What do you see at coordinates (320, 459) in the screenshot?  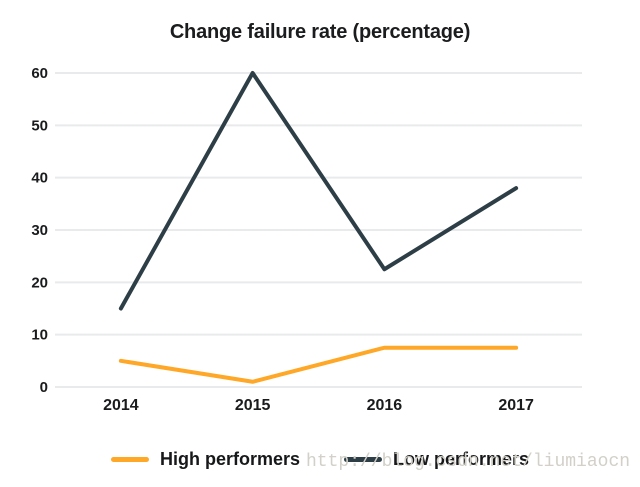 I see `legend: High performers Low performers` at bounding box center [320, 459].